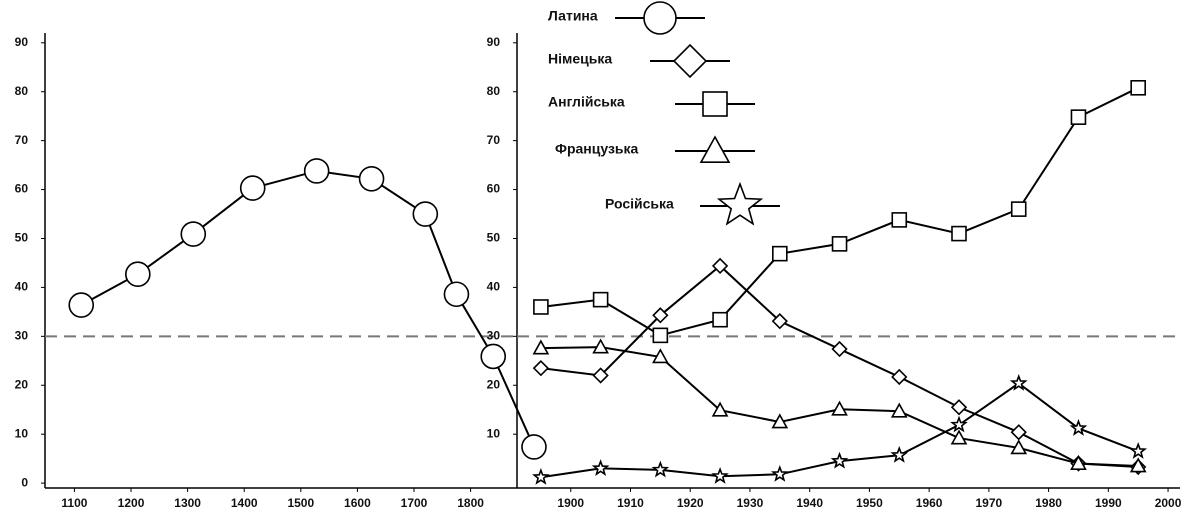 Image resolution: width=1184 pixels, height=515 pixels. I want to click on x-tick-label: 1940, so click(809, 503).